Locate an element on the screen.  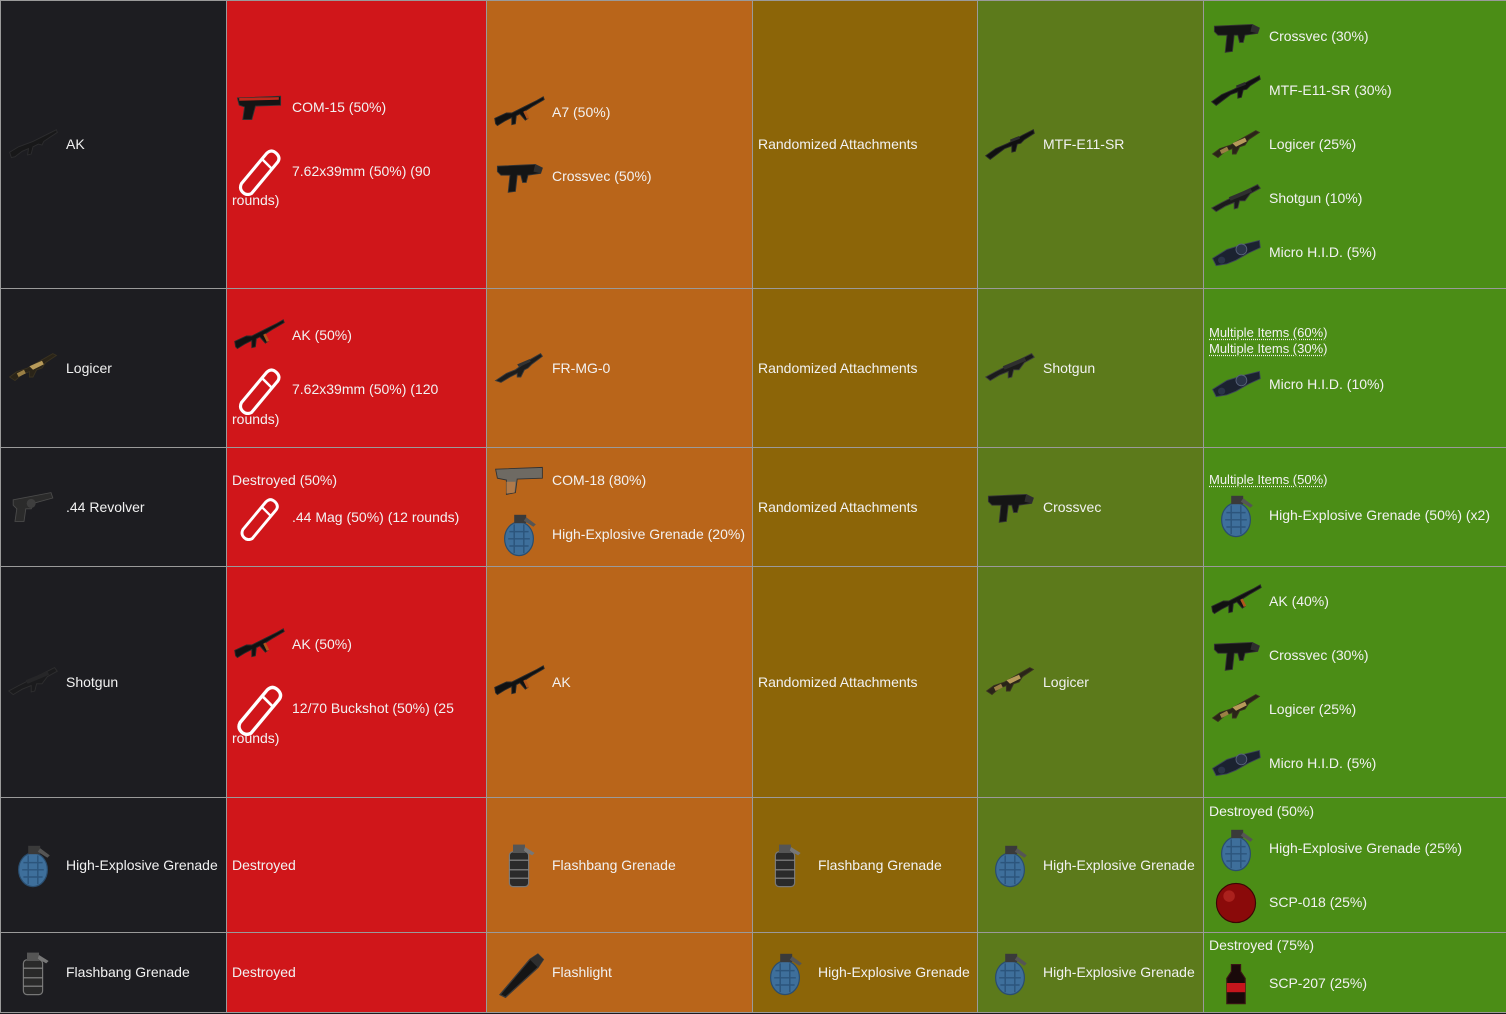
multiple-items-link: Multiple Items (50%) is located at coordinates (1355, 480).